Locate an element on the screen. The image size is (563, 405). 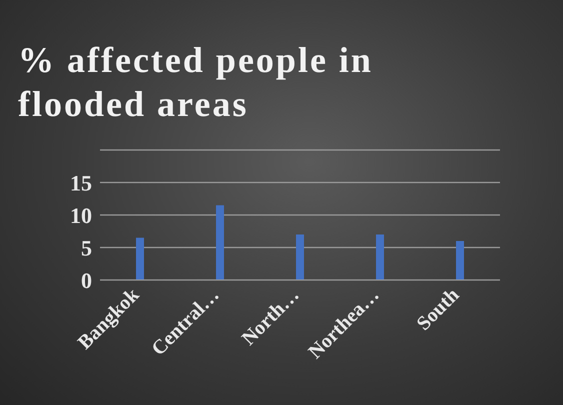
y-tick-label: 10 is located at coordinates (81, 215).